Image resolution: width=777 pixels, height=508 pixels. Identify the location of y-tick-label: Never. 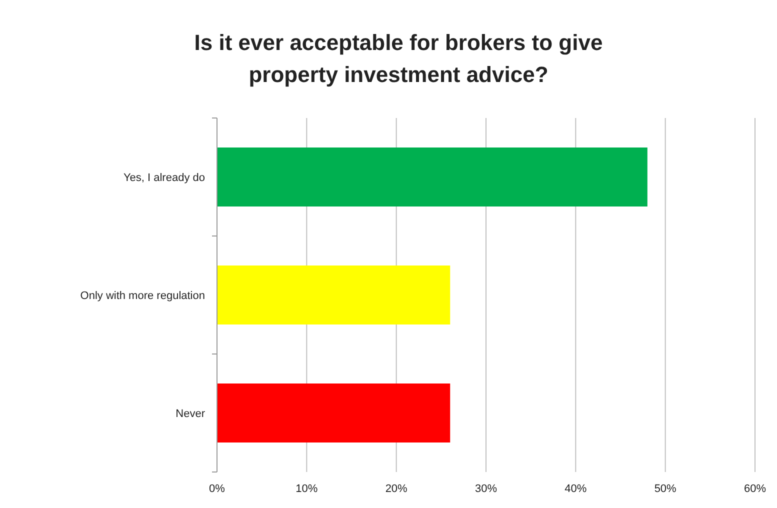
(191, 414).